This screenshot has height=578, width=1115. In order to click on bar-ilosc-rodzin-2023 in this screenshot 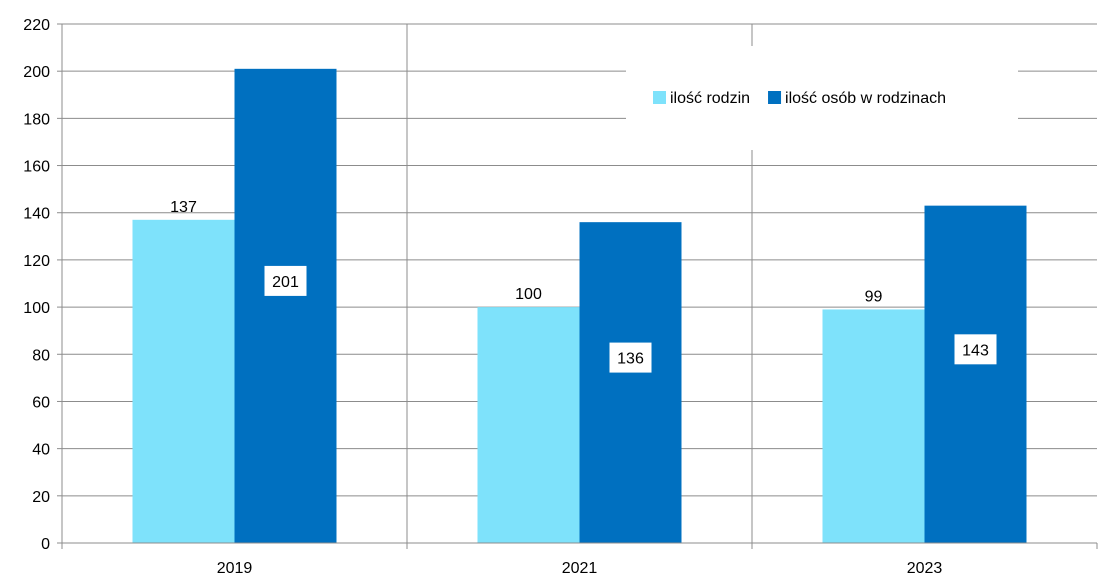, I will do `click(873, 426)`.